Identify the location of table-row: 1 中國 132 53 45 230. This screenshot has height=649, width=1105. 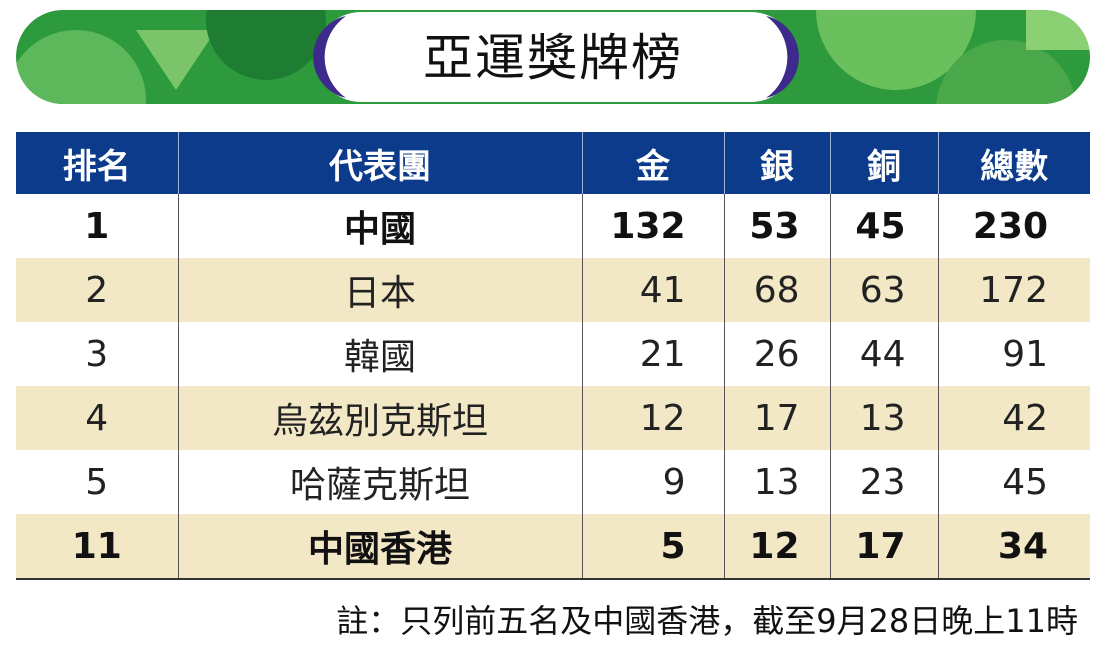
(553, 226).